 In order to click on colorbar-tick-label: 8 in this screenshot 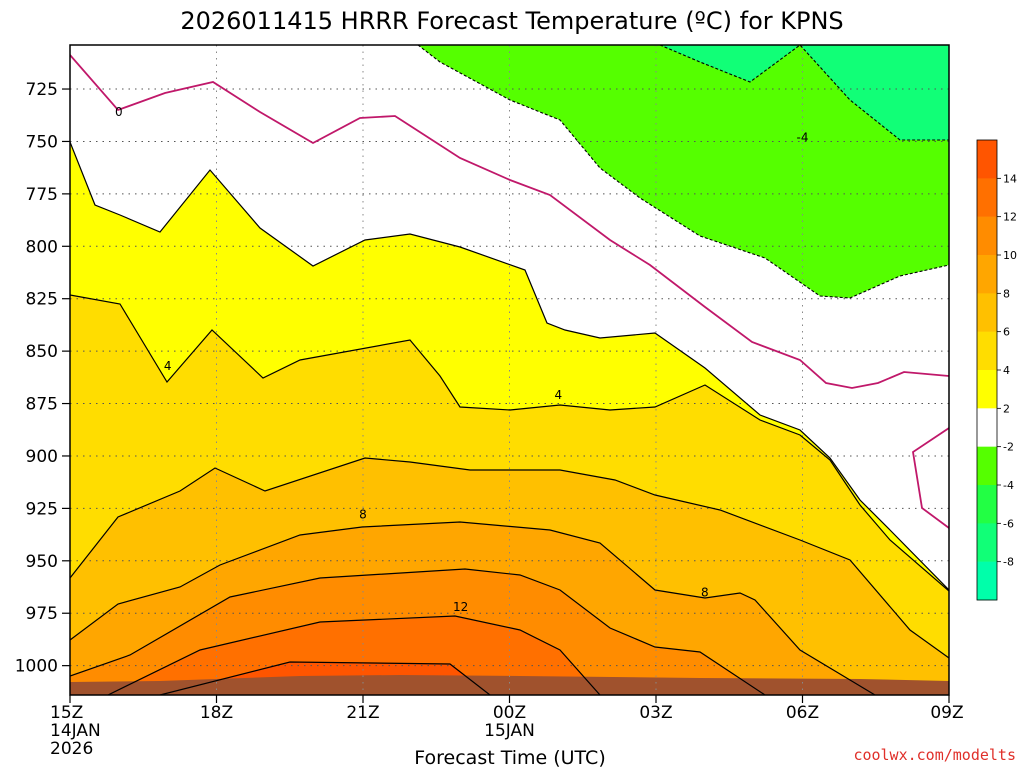, I will do `click(1006, 293)`.